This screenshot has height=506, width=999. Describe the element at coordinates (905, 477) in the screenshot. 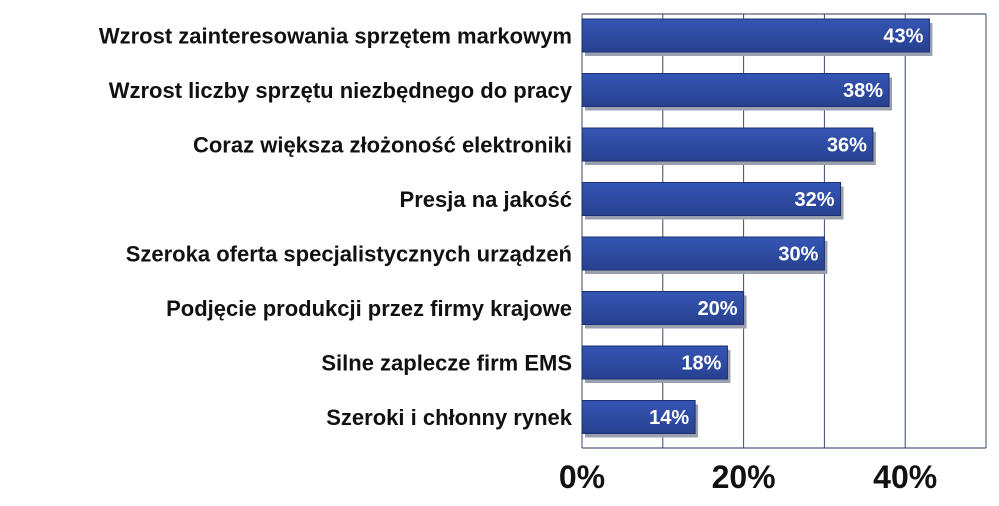

I see `x-tick-label: 40%` at that location.